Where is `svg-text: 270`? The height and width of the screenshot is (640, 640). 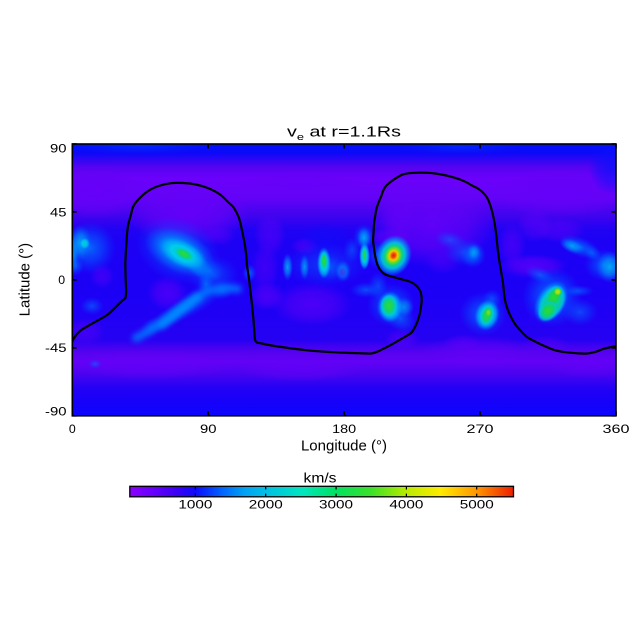
svg-text: 270 is located at coordinates (480, 429).